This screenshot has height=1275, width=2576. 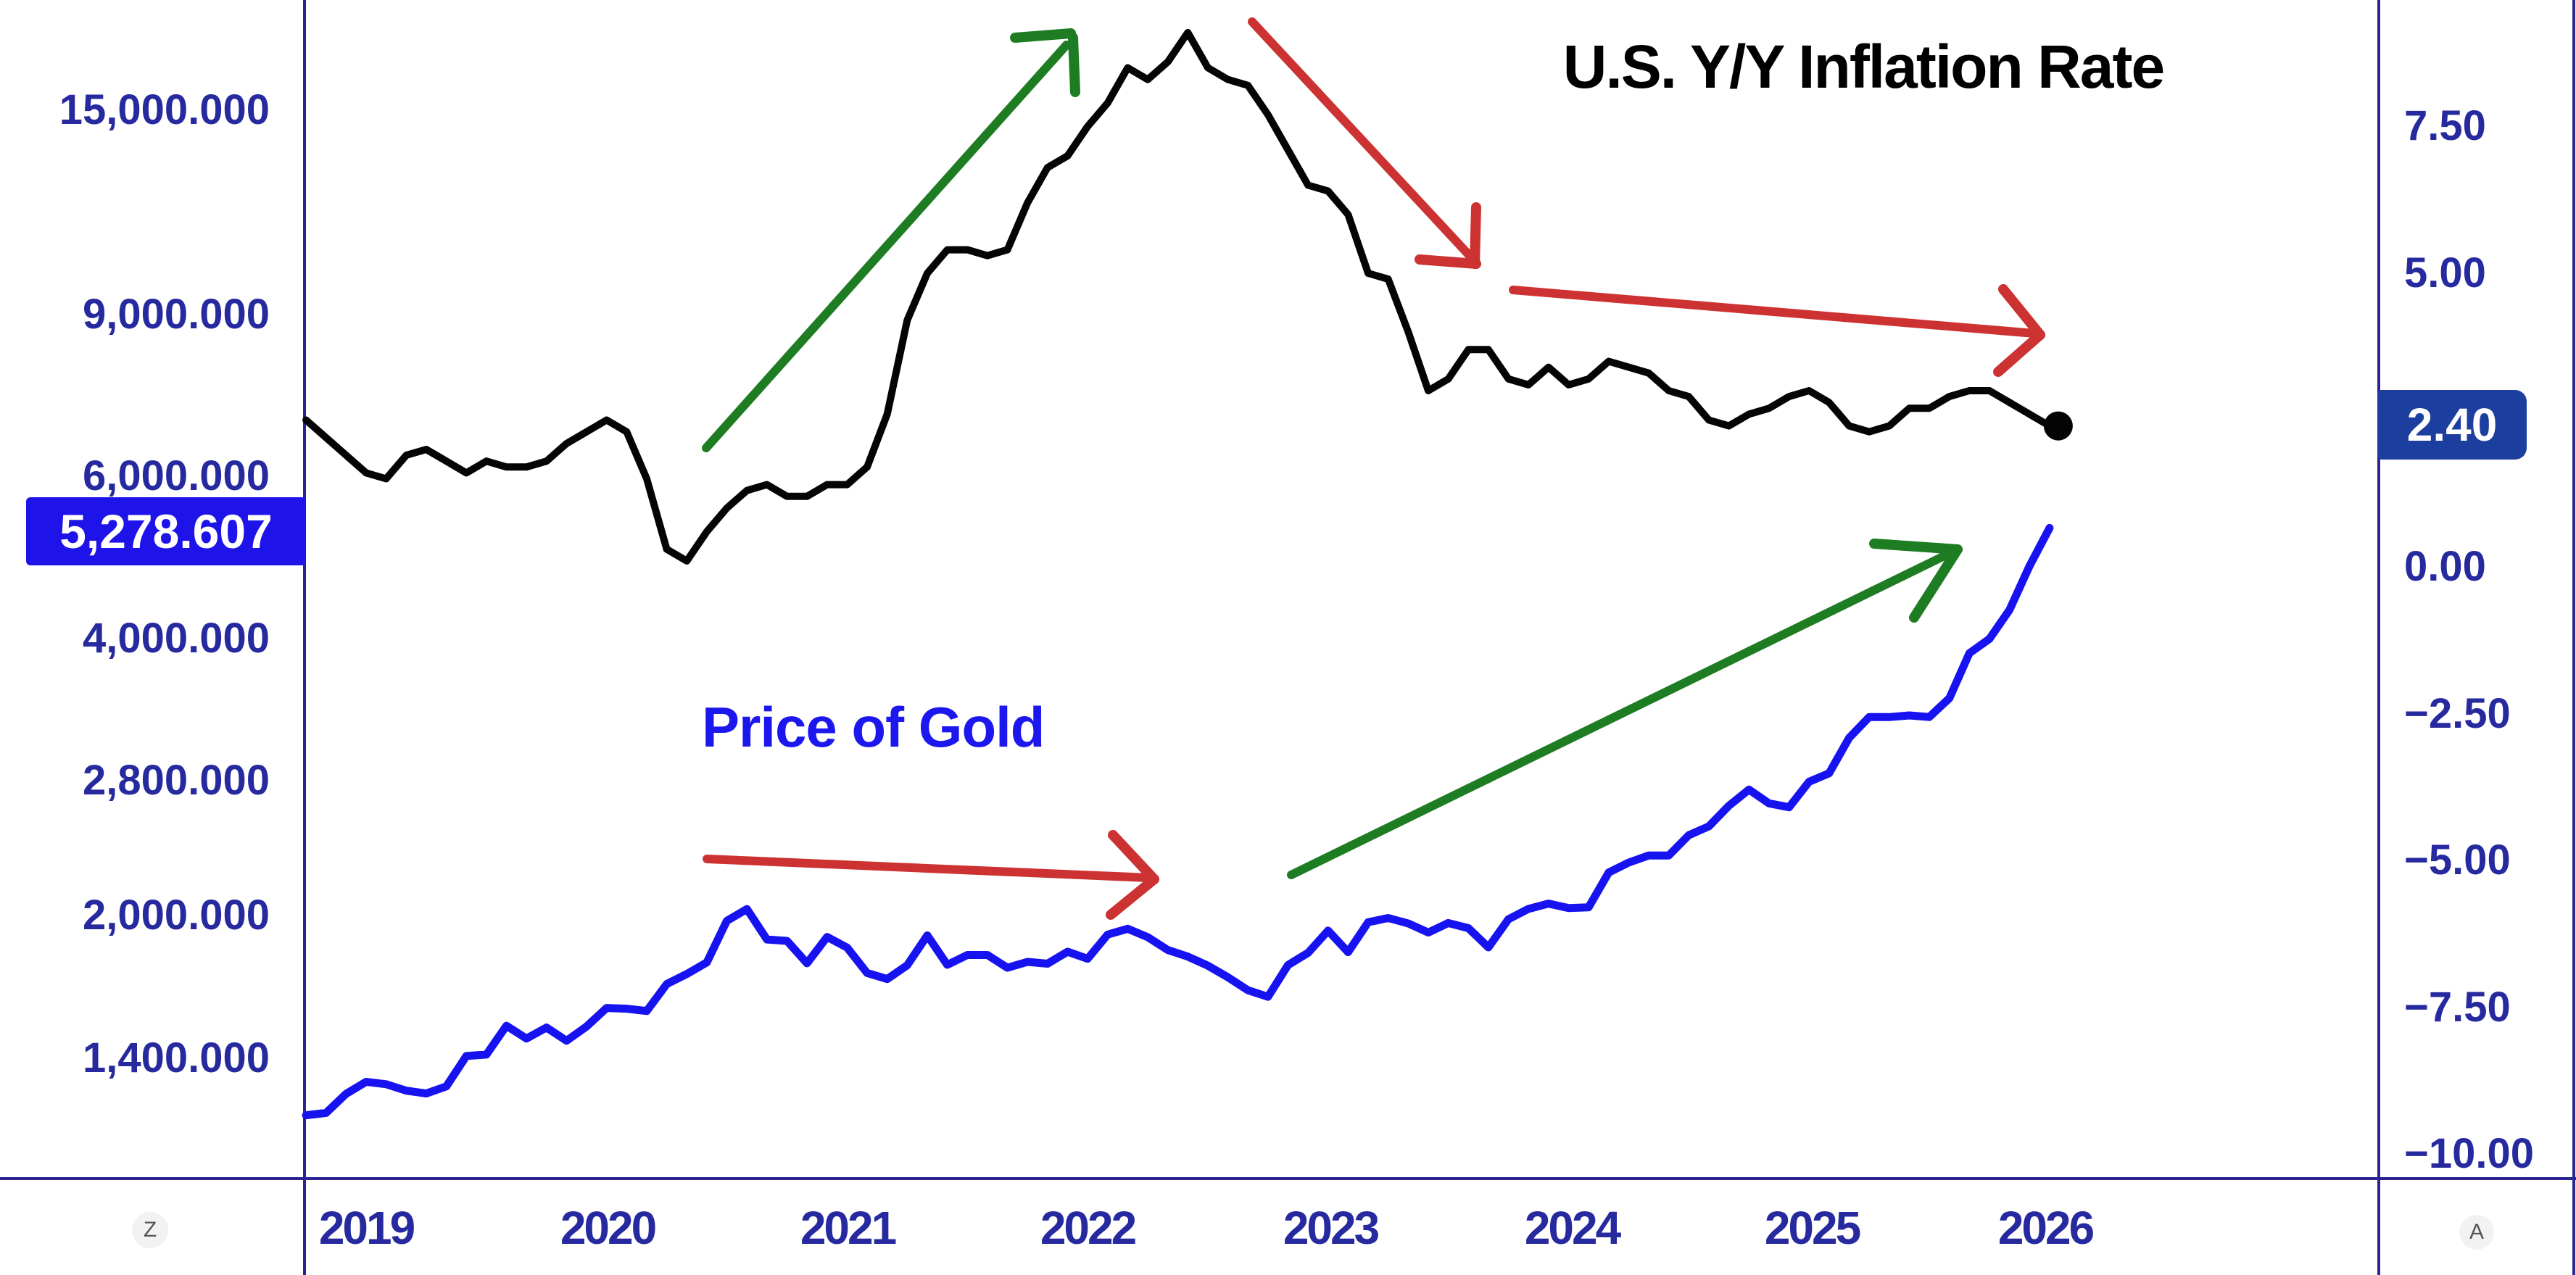 I want to click on inflation-rise-arrow, so click(x=886, y=246).